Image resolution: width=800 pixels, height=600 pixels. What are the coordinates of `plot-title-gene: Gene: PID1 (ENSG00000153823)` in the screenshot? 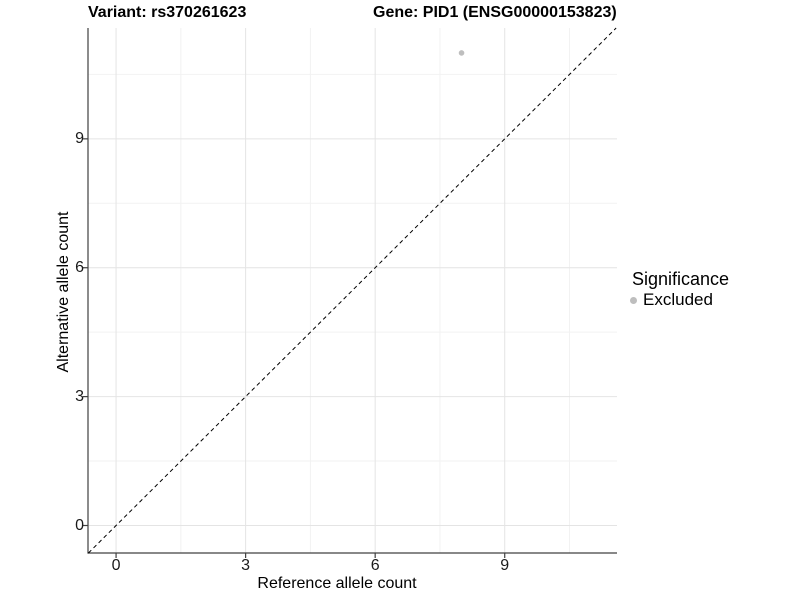 It's located at (495, 12).